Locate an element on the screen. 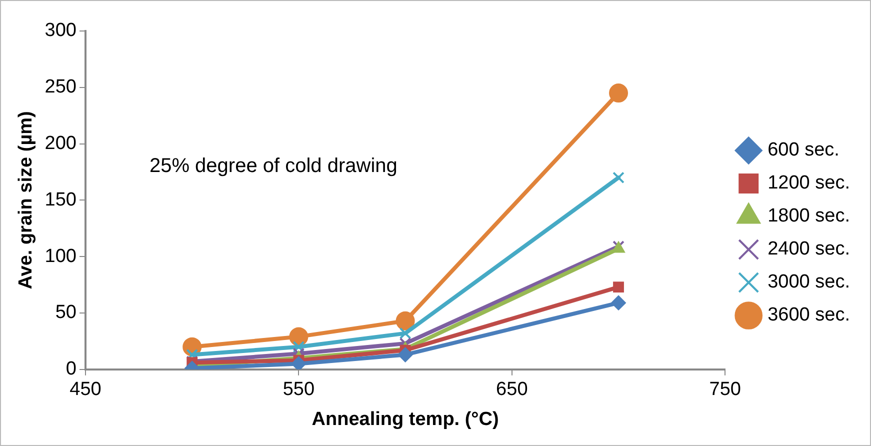  legend-label: 600 sec. is located at coordinates (804, 150).